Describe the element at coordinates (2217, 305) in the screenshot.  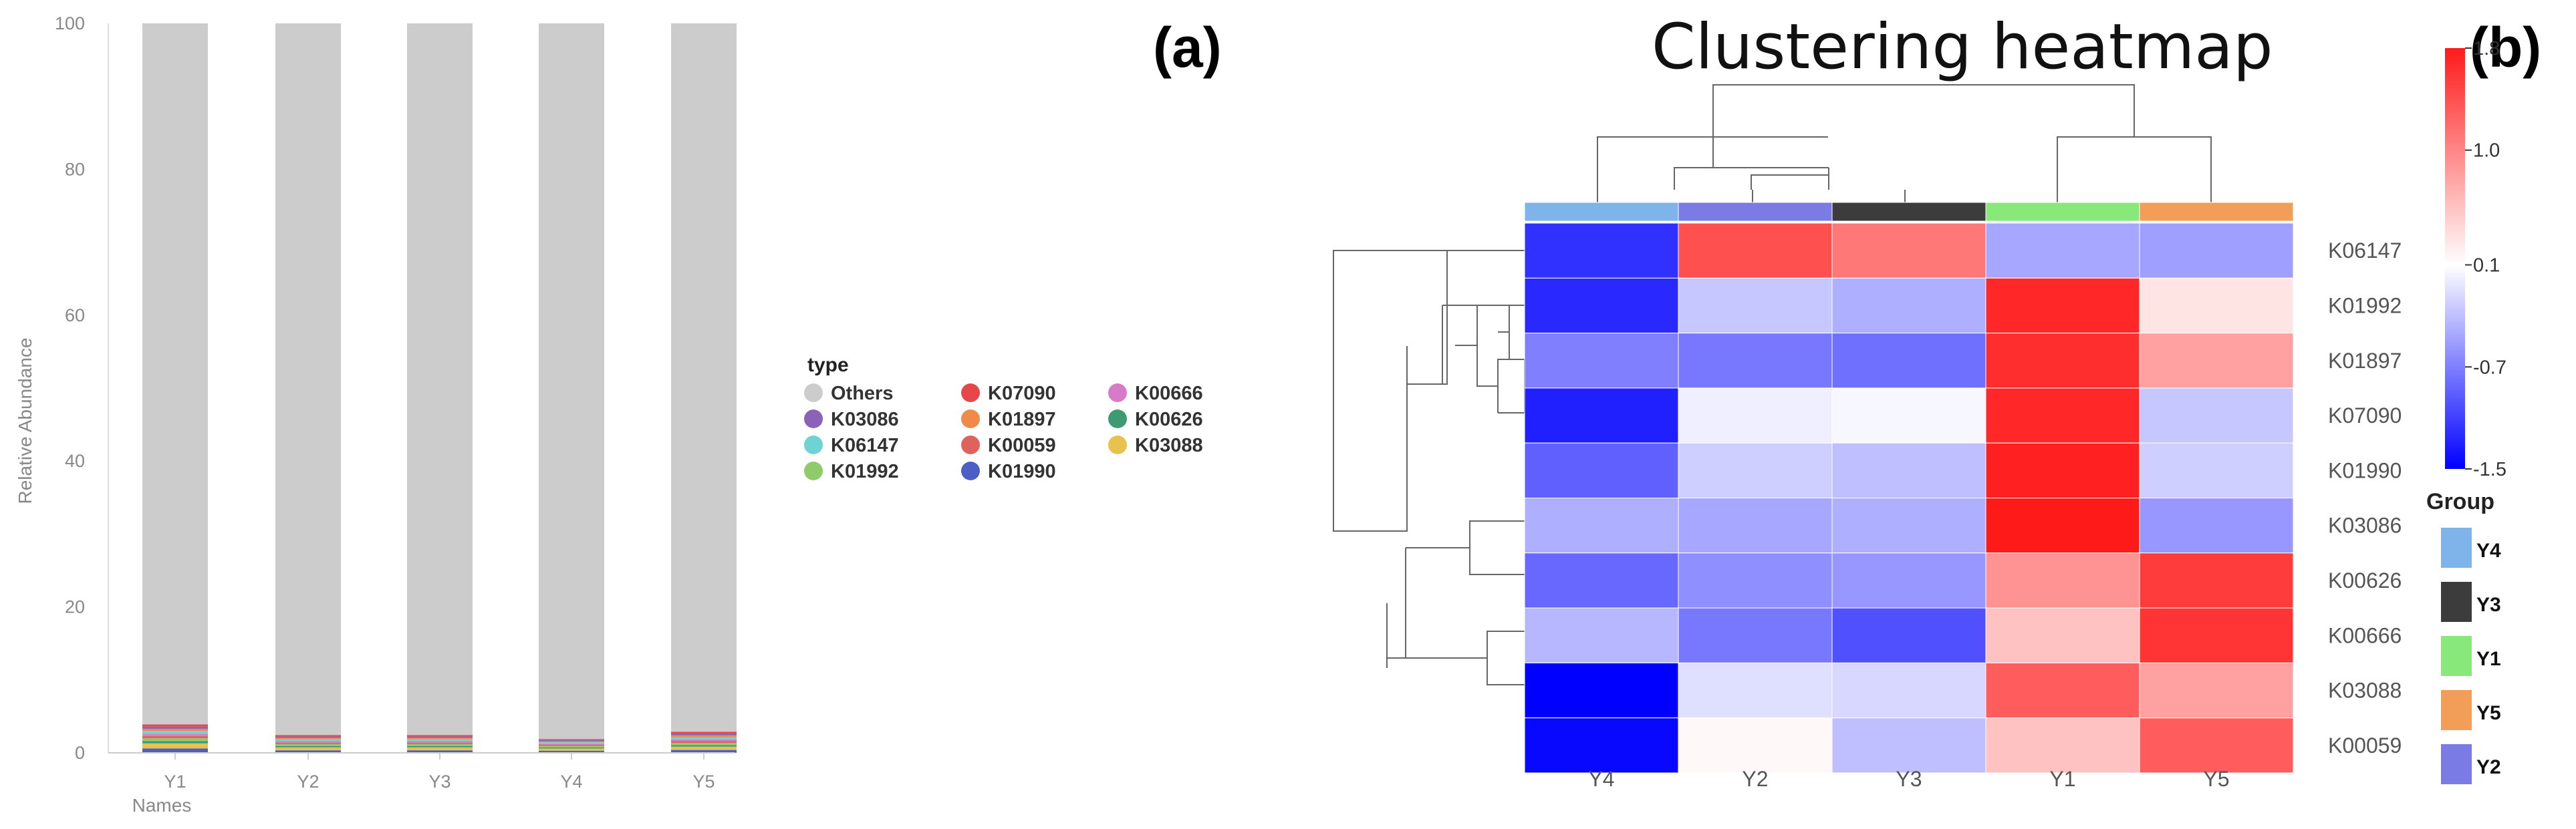
I see `heatmap-cell-k01992-y5` at that location.